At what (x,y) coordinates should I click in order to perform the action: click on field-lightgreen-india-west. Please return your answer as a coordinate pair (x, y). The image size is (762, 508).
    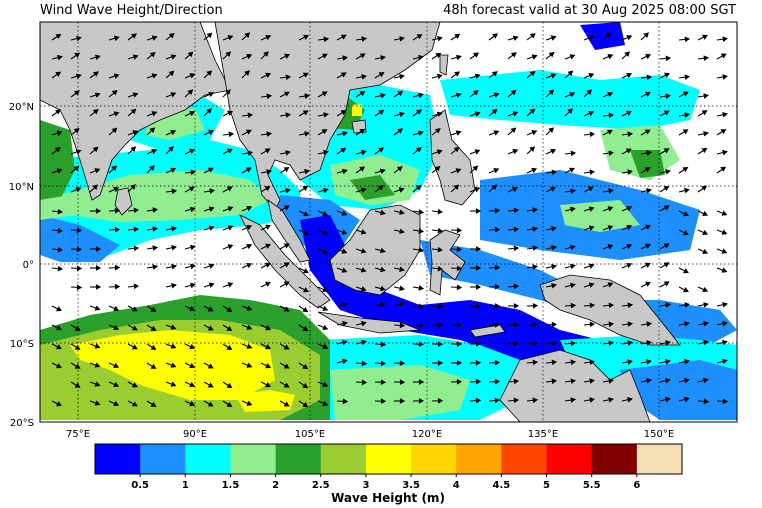
    Looking at the image, I should click on (57, 207).